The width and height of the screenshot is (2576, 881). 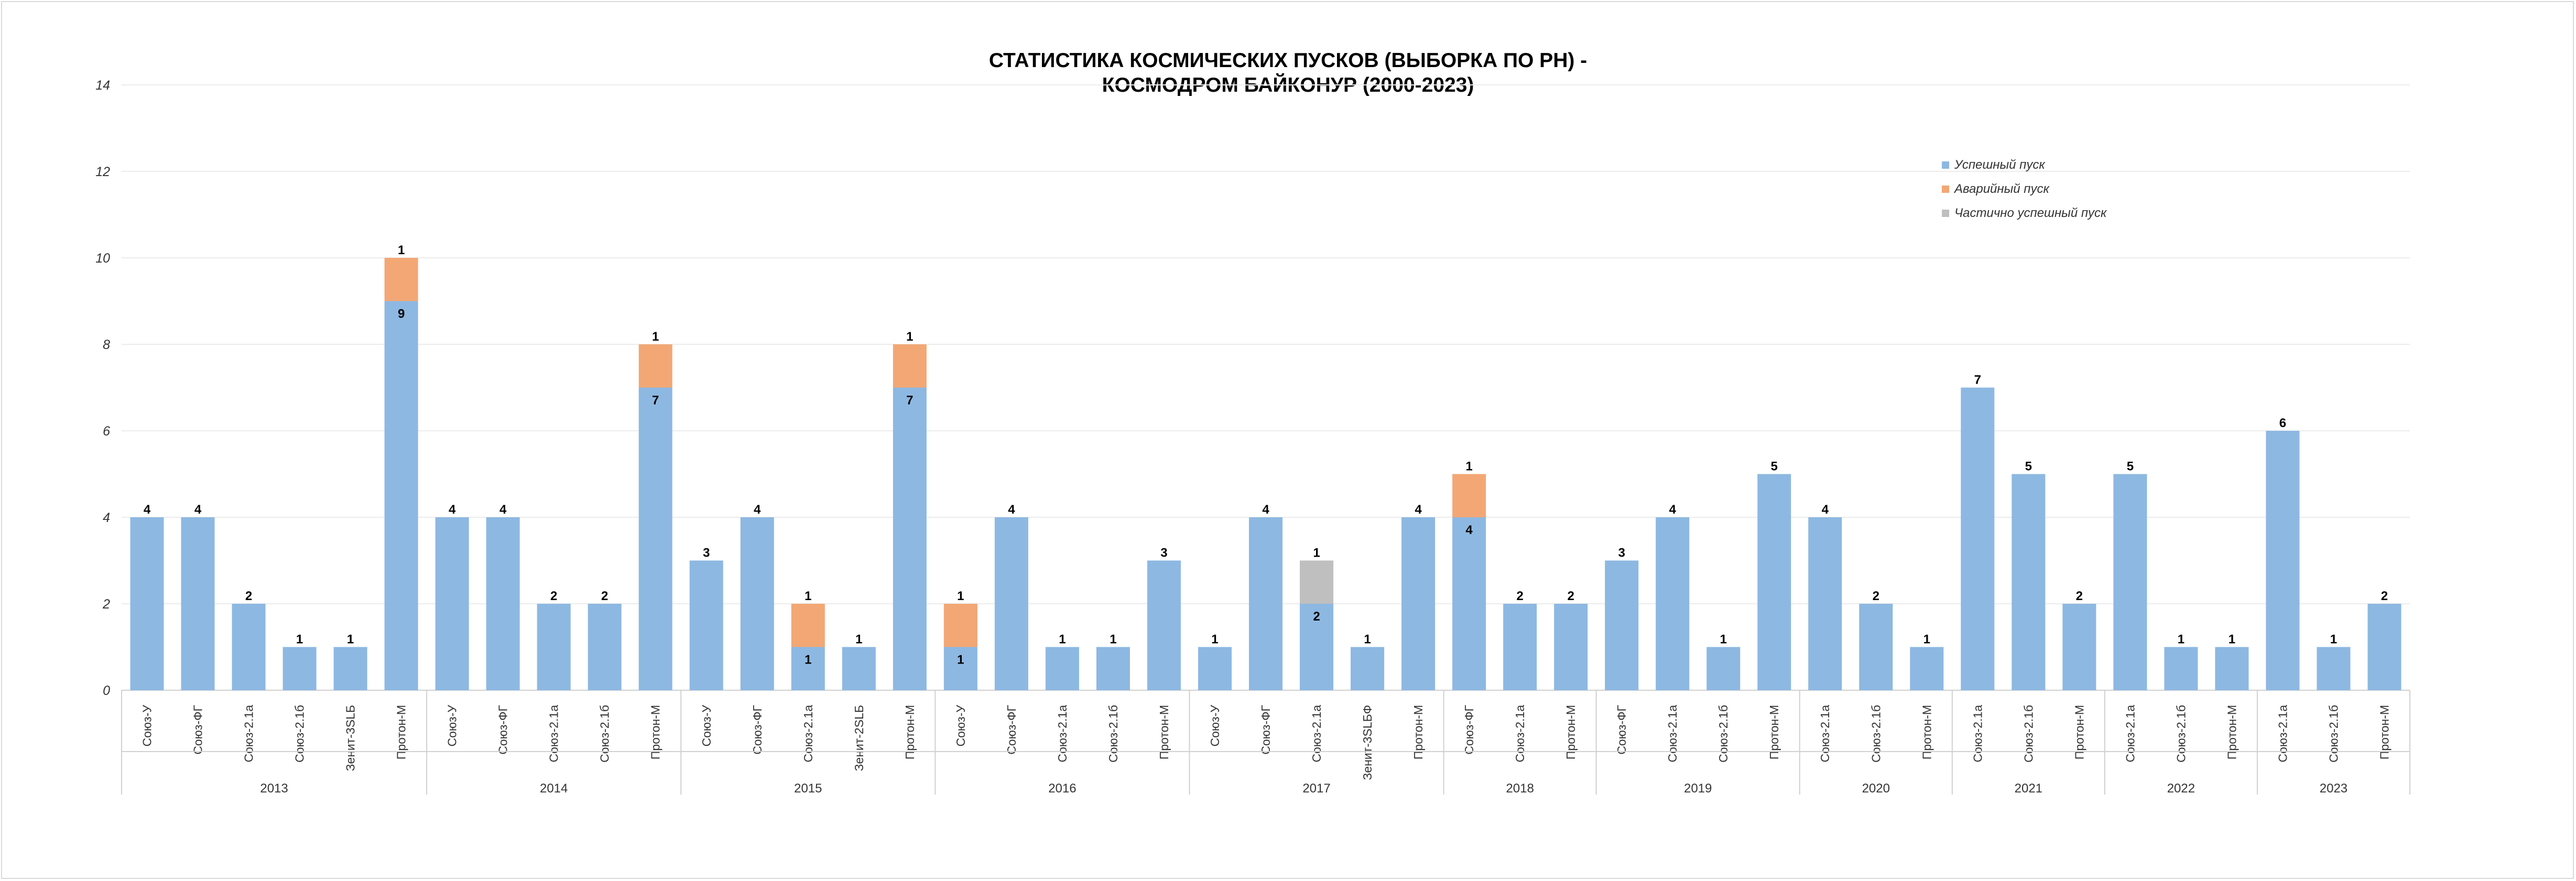 What do you see at coordinates (706, 553) in the screenshot?
I see `data-label: 3` at bounding box center [706, 553].